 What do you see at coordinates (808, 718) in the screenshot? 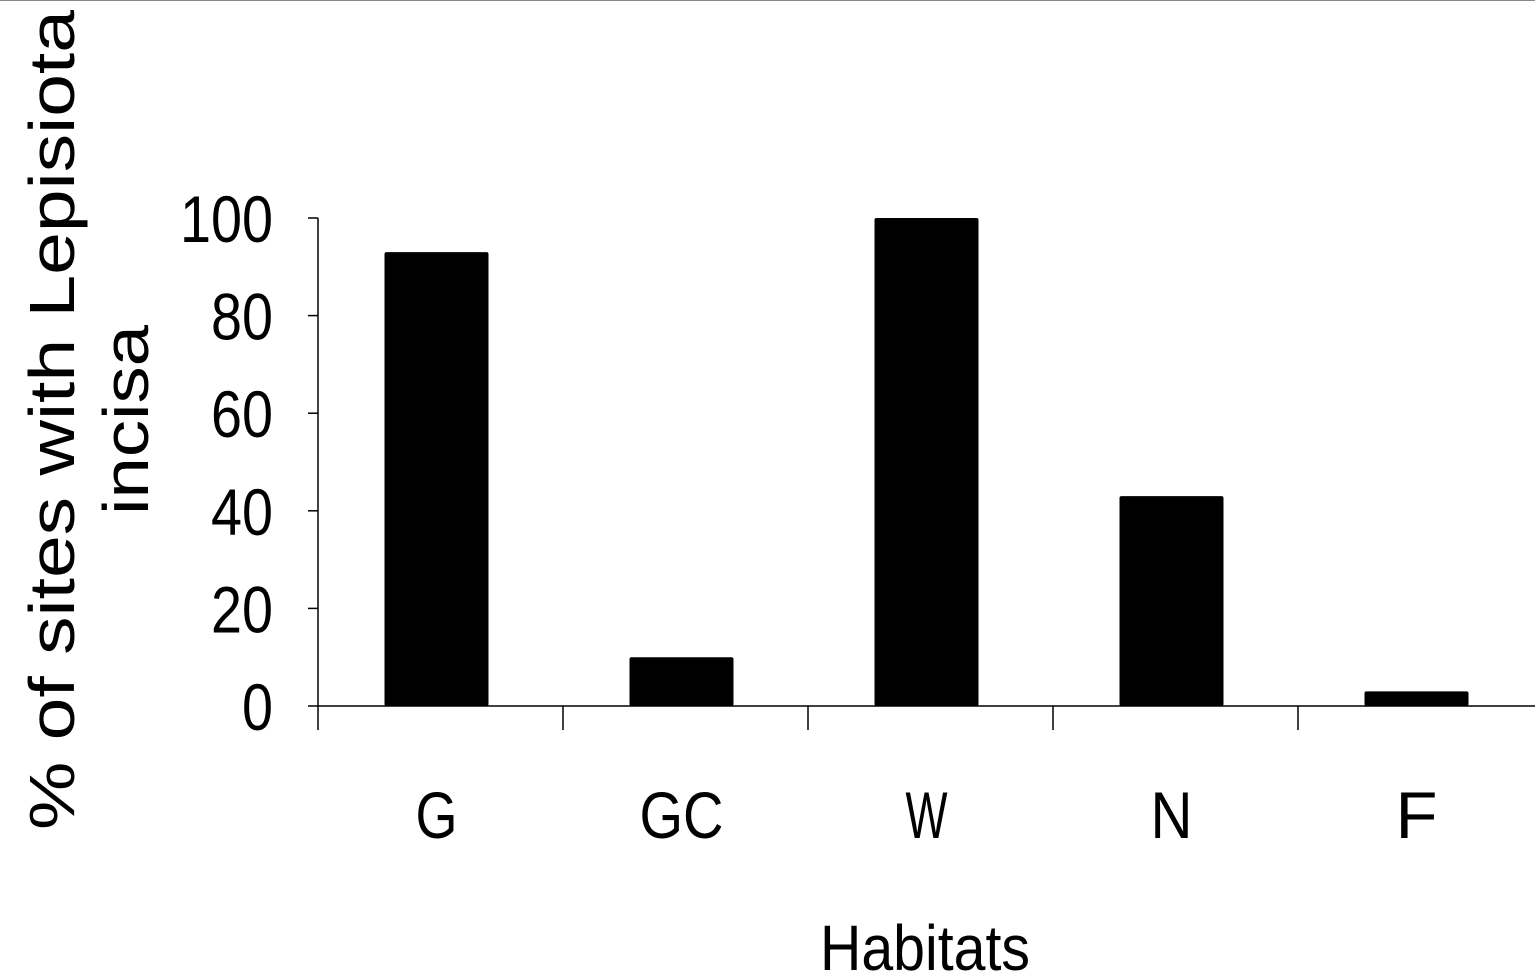
I see `x-ticks` at bounding box center [808, 718].